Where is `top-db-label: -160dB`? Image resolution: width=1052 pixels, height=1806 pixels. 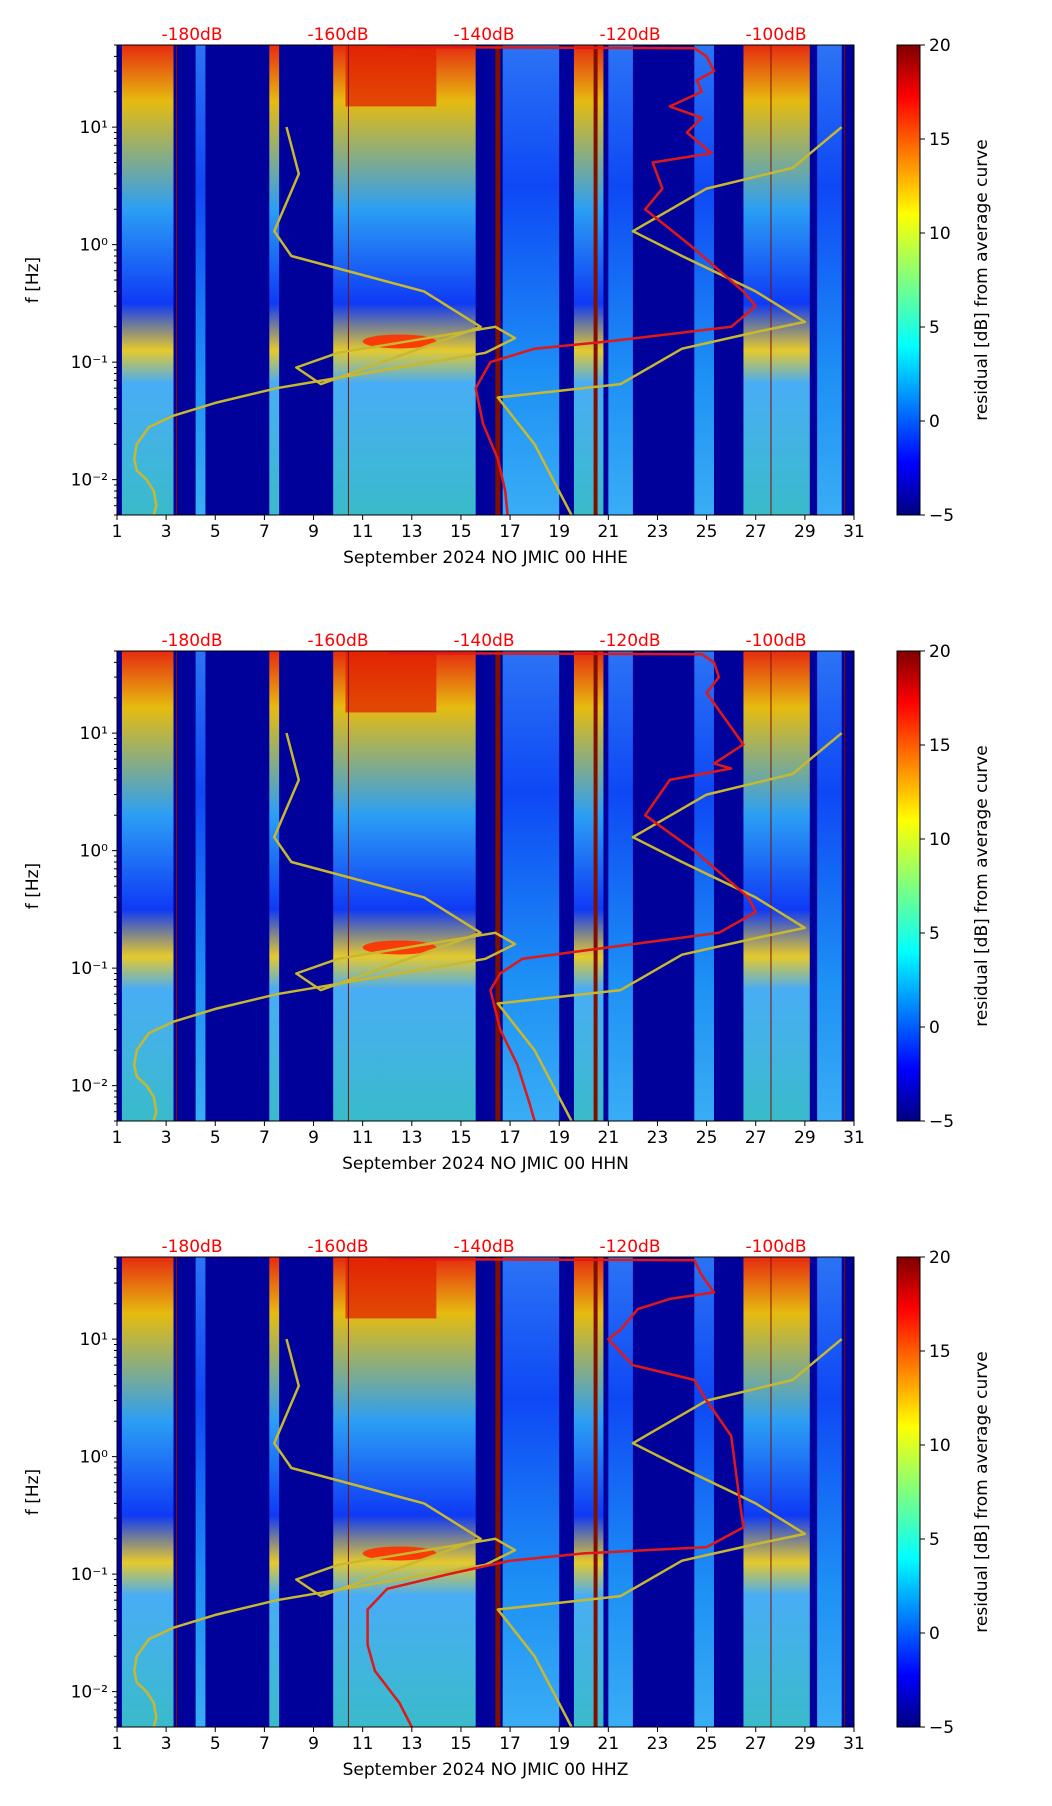
top-db-label: -160dB is located at coordinates (337, 1247).